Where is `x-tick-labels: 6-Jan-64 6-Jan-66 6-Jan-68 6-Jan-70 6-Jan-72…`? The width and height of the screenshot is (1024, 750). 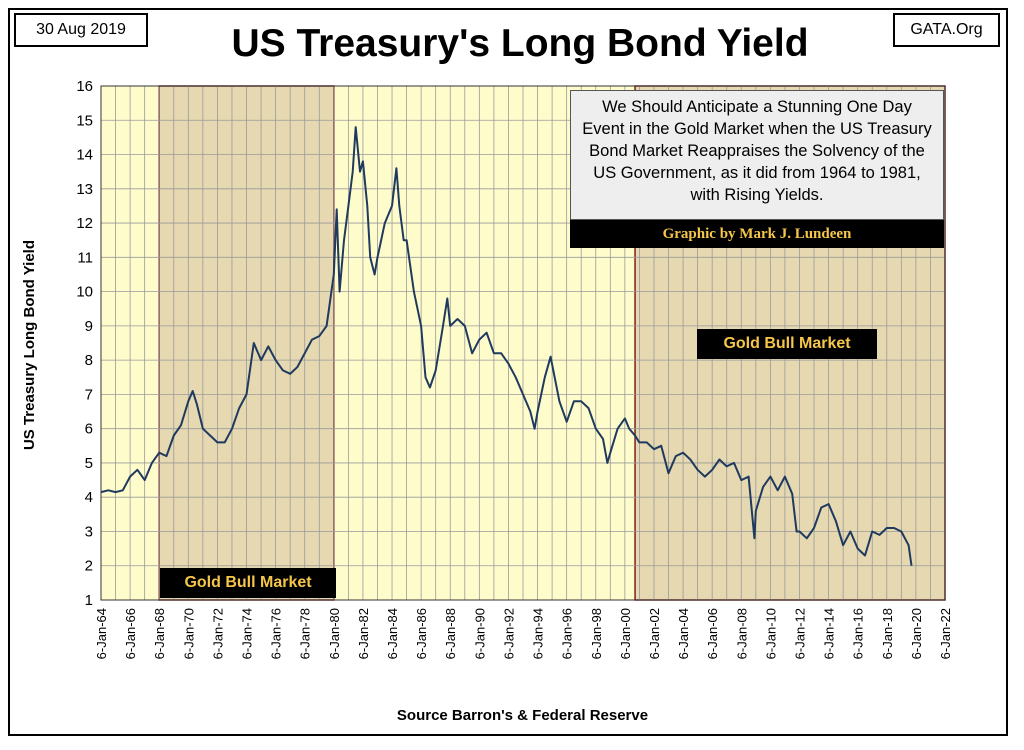
x-tick-labels: 6-Jan-64 6-Jan-66 6-Jan-68 6-Jan-70 6-Jan-72… is located at coordinates (523, 633).